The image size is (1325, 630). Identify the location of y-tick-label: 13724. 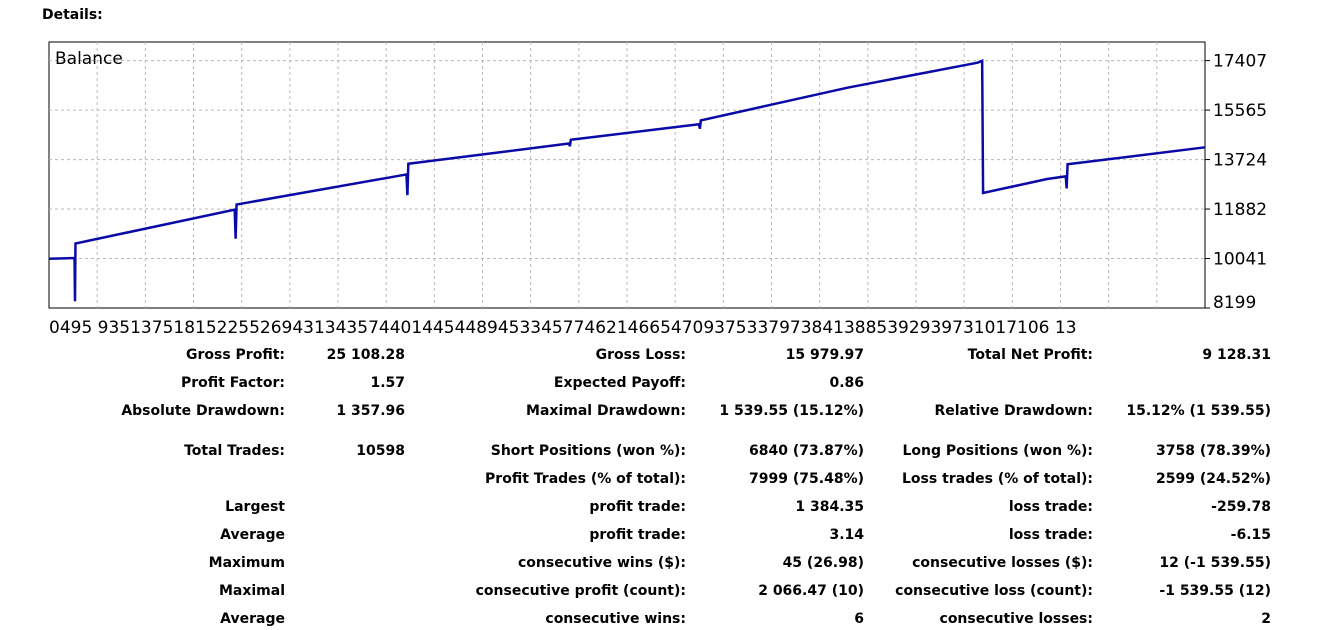
(1240, 161).